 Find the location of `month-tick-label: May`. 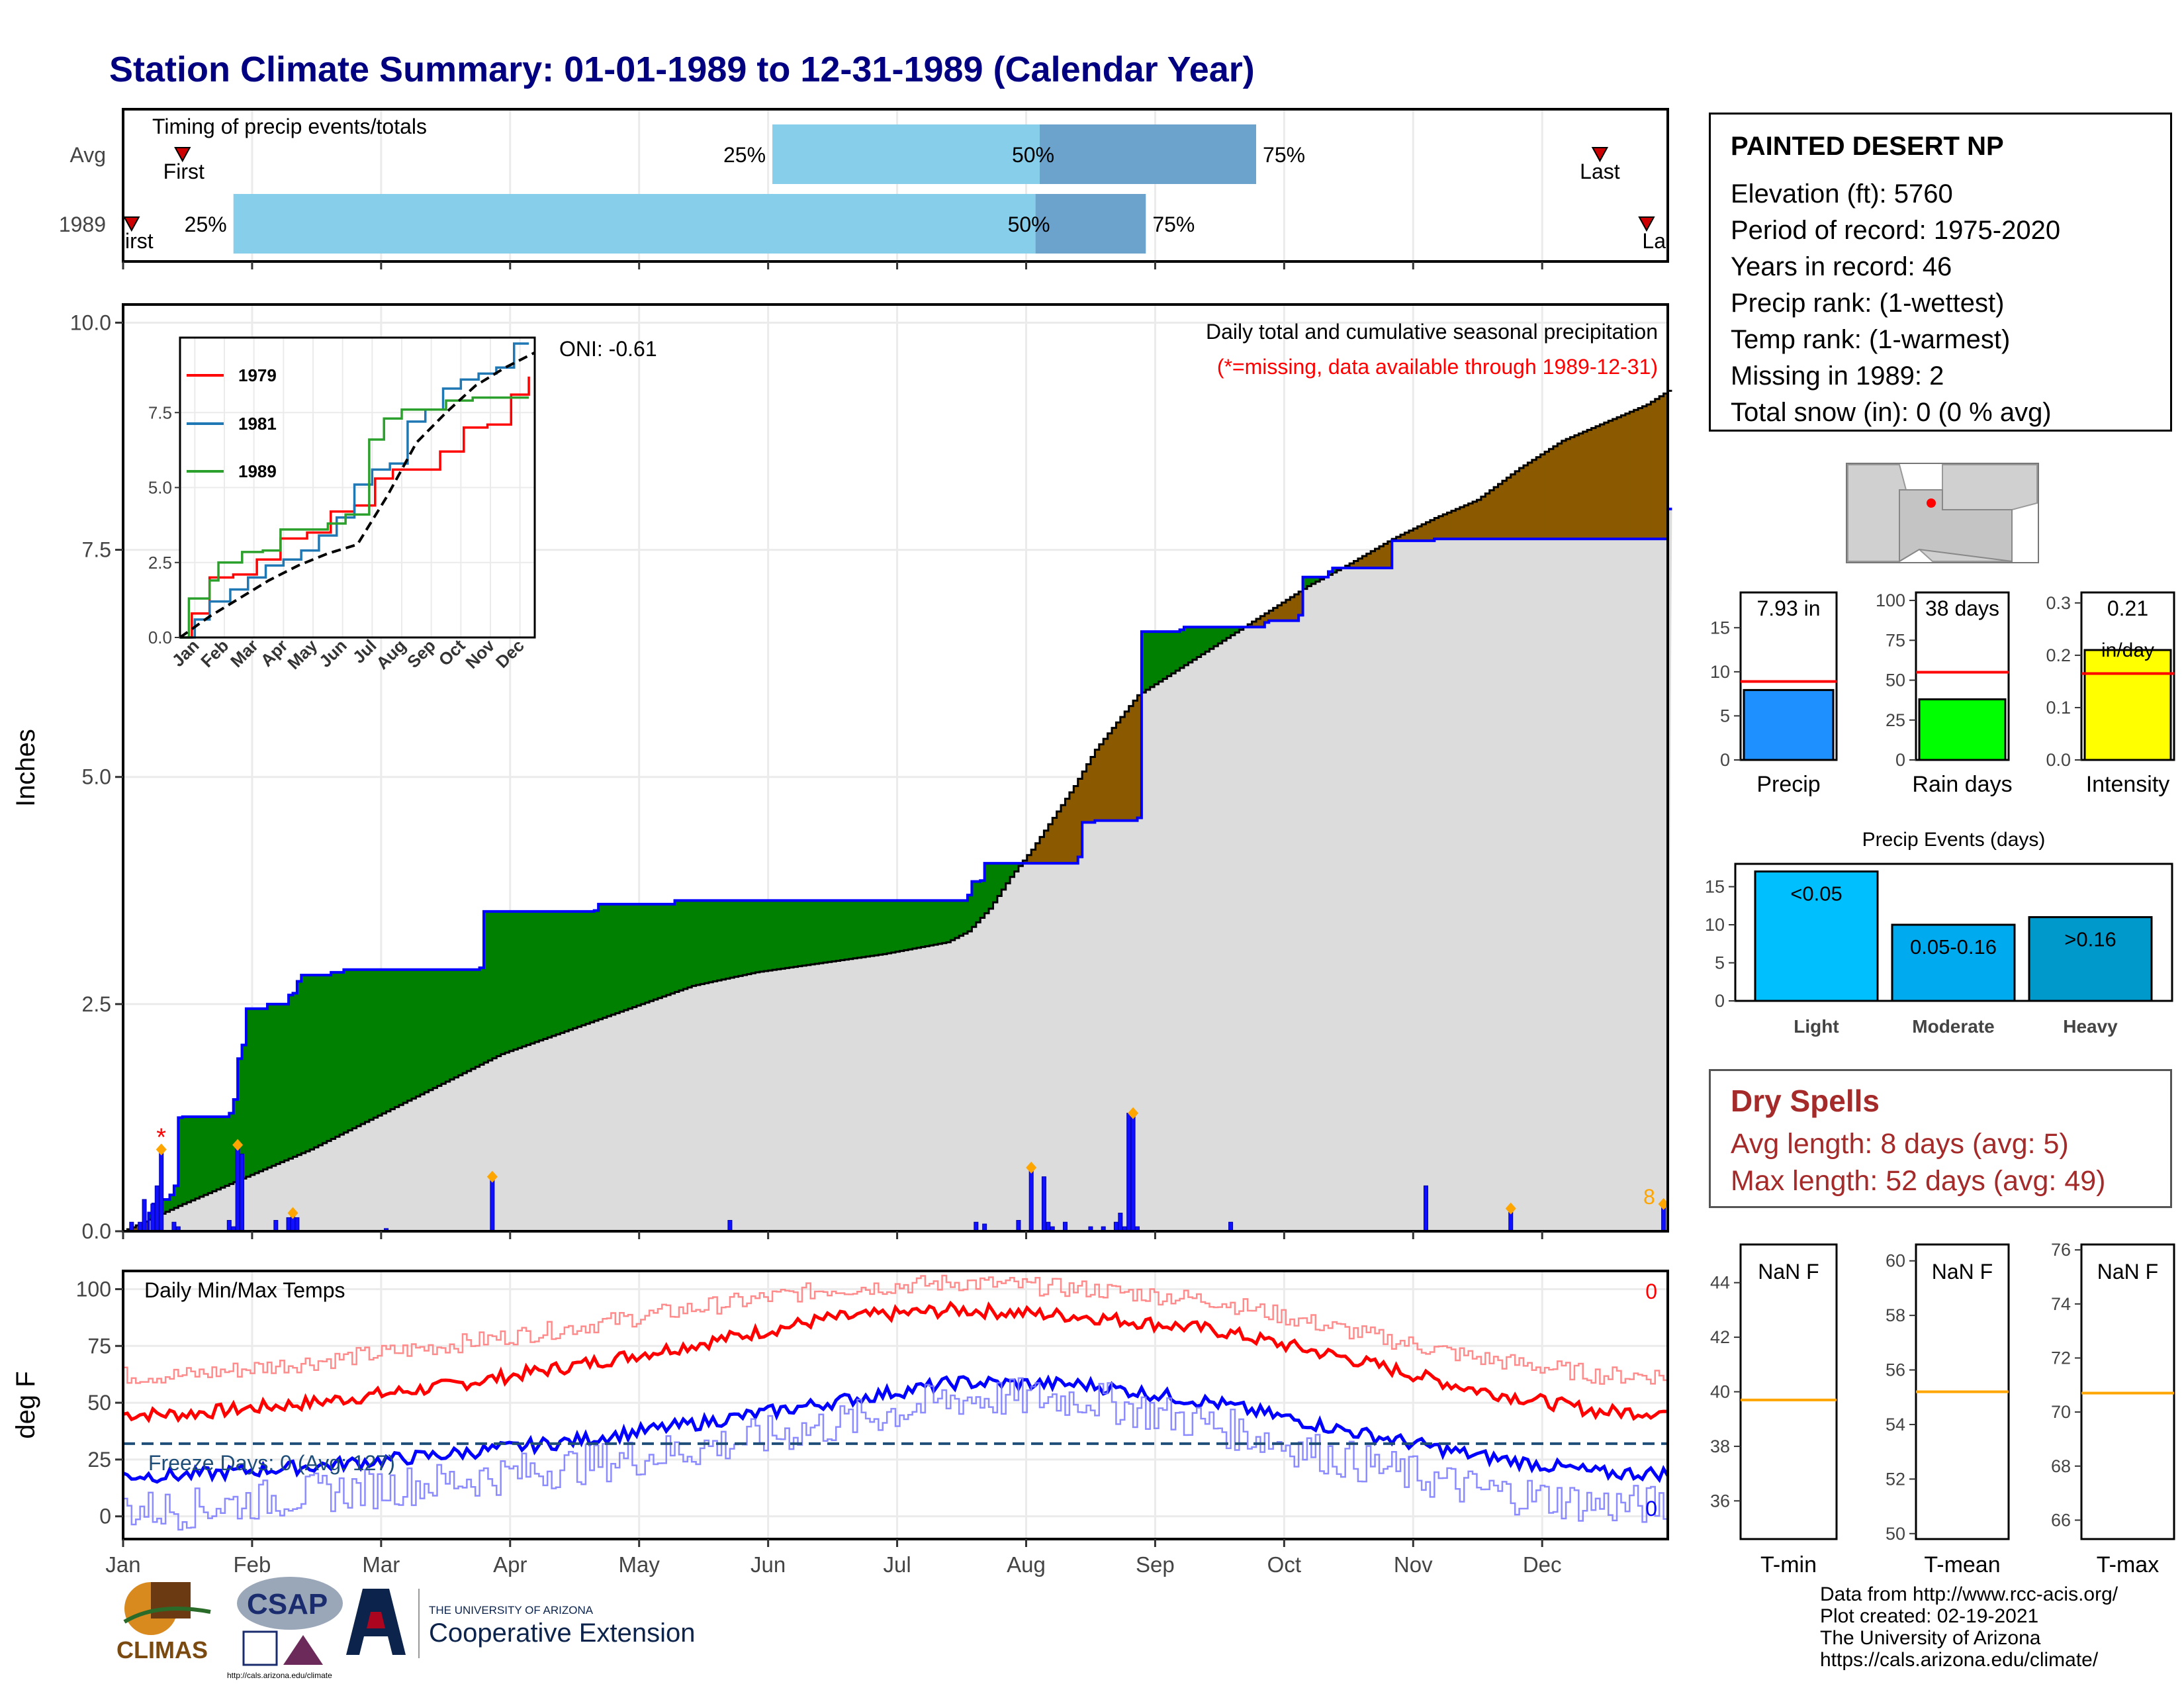

month-tick-label: May is located at coordinates (639, 1564).